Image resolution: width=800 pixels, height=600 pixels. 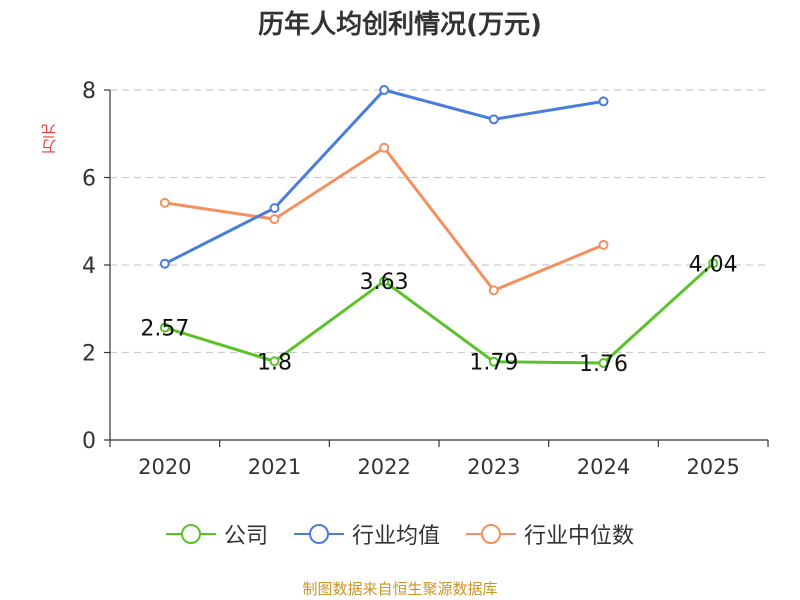 I want to click on data-label-2022: 3.63, so click(x=384, y=282).